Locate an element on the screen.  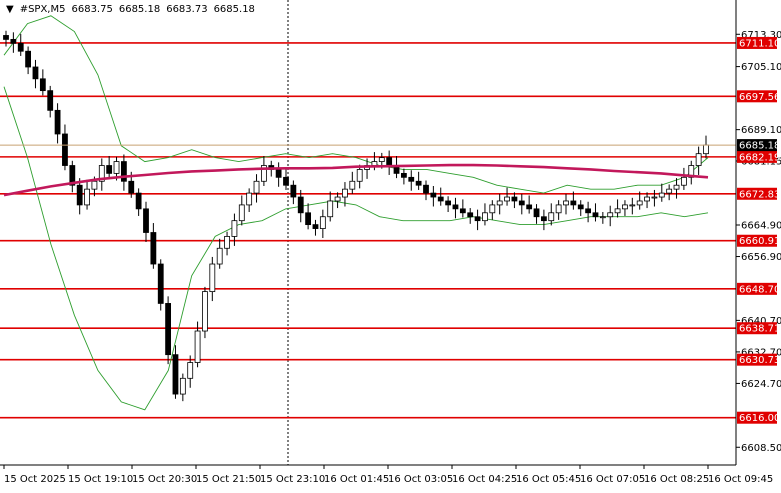
ma-group is located at coordinates (356, 180).